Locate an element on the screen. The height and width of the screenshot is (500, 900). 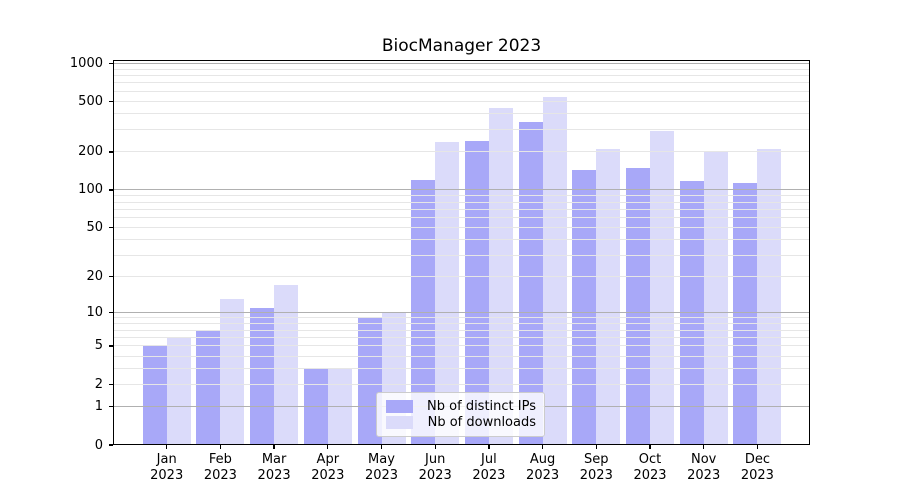
legend-label-downloads: Nb of downloads is located at coordinates (481, 422).